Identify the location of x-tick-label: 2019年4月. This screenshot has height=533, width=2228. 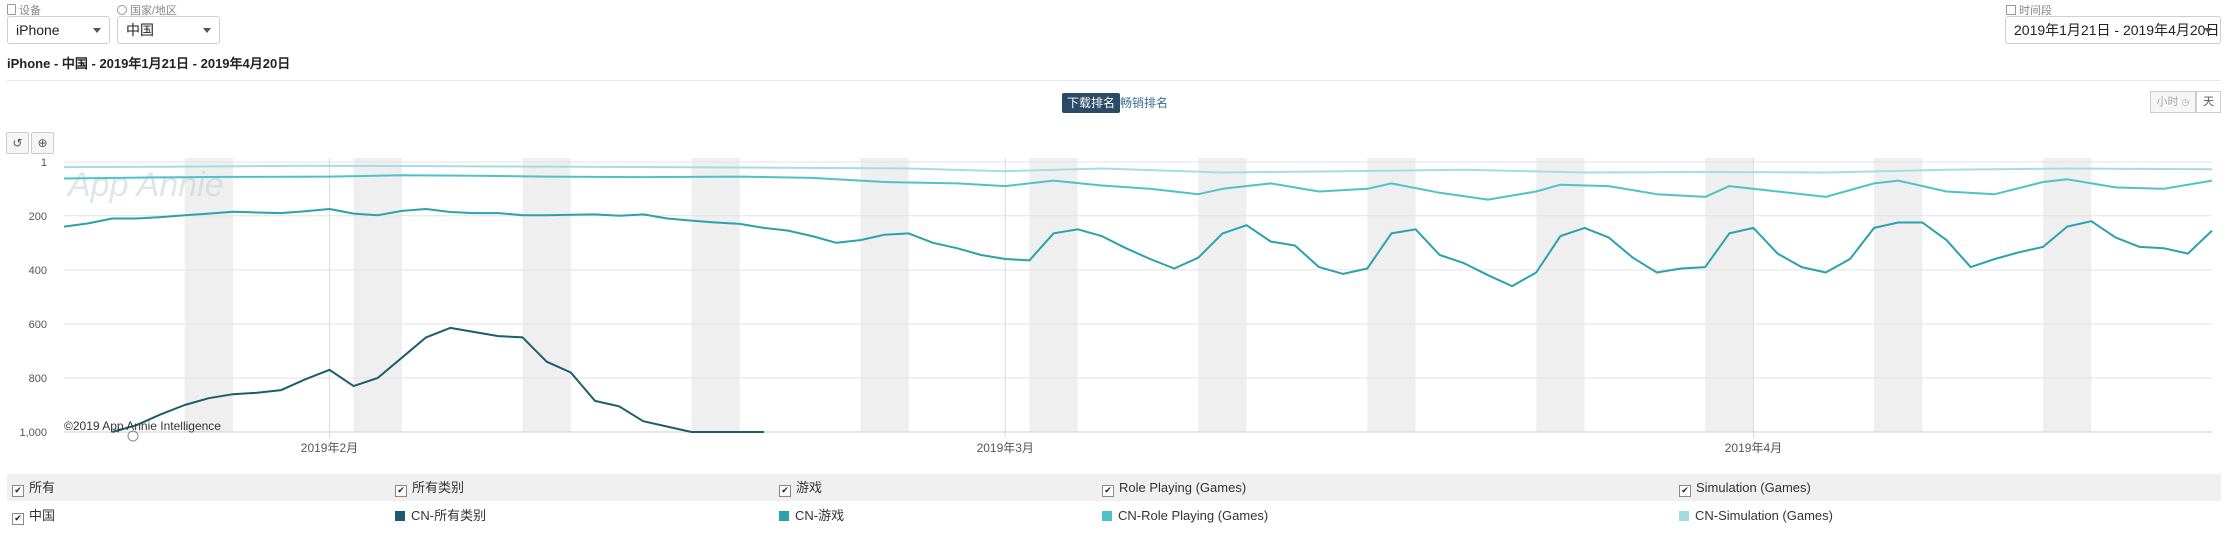
(1753, 448).